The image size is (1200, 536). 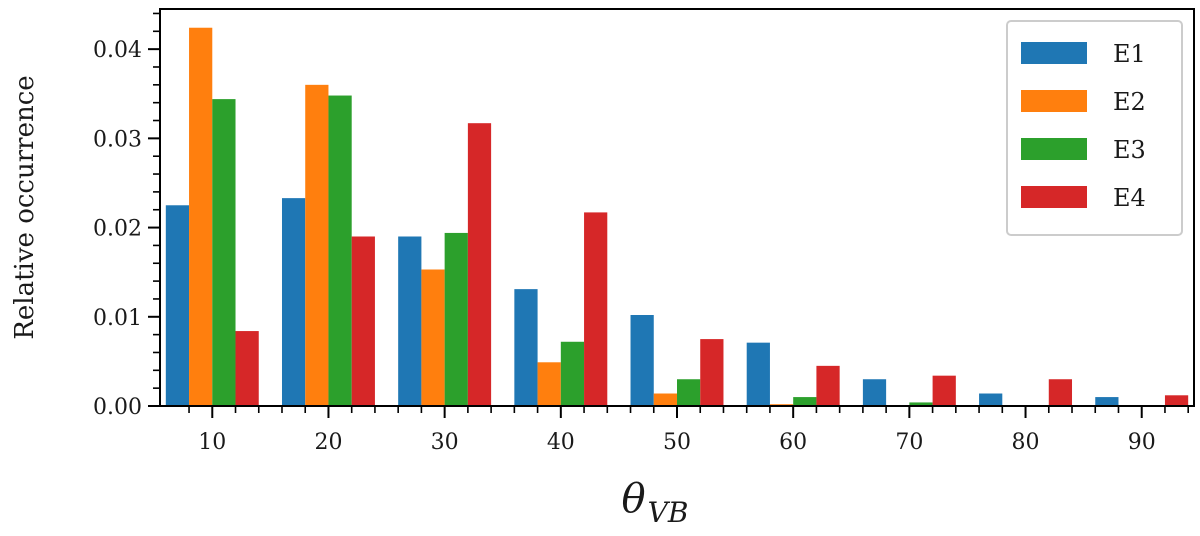 What do you see at coordinates (117, 139) in the screenshot?
I see `y-tick-label: 0.03` at bounding box center [117, 139].